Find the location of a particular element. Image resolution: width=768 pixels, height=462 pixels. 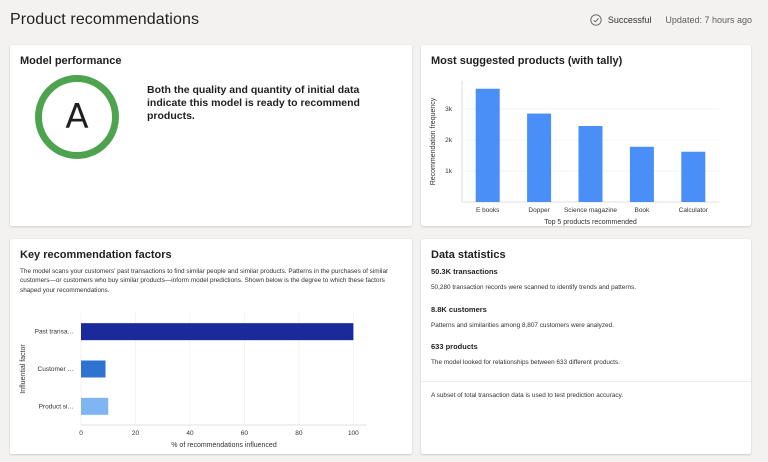

x-tick-label: Dopper is located at coordinates (539, 210).